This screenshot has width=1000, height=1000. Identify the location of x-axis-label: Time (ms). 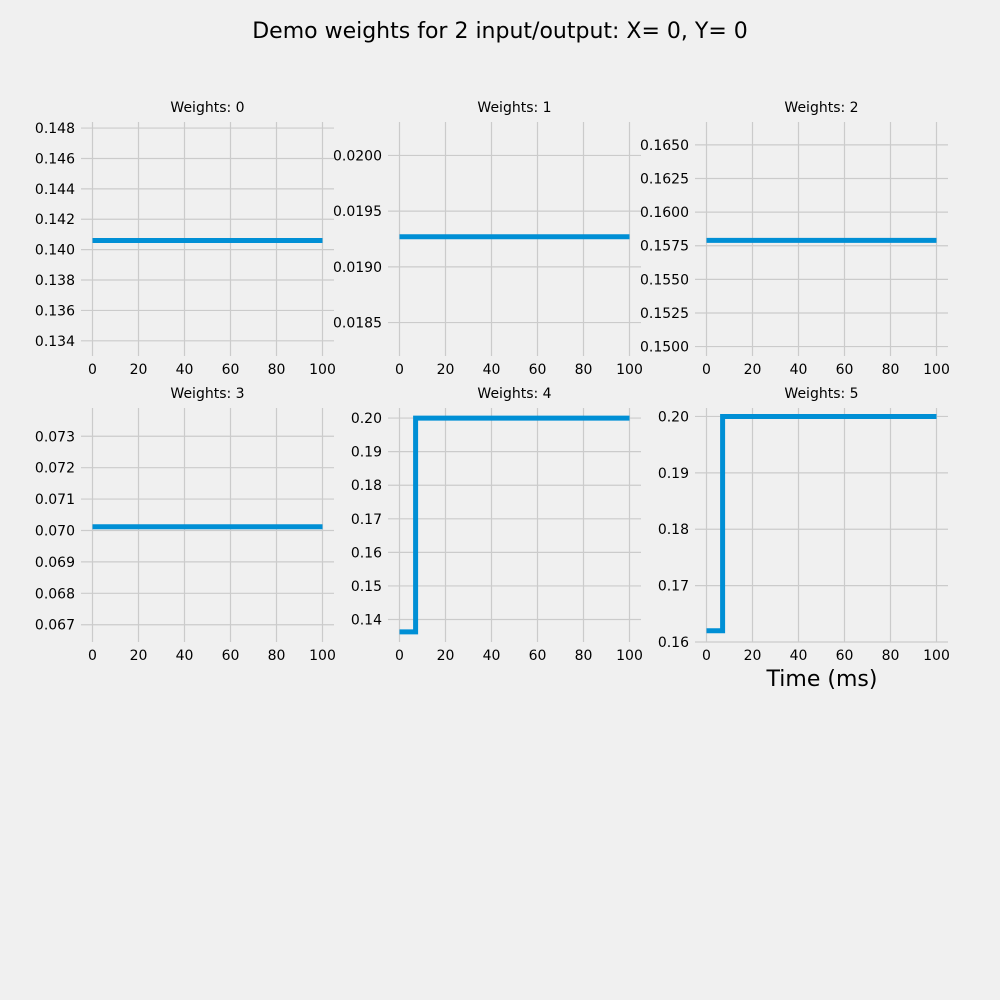
(822, 679).